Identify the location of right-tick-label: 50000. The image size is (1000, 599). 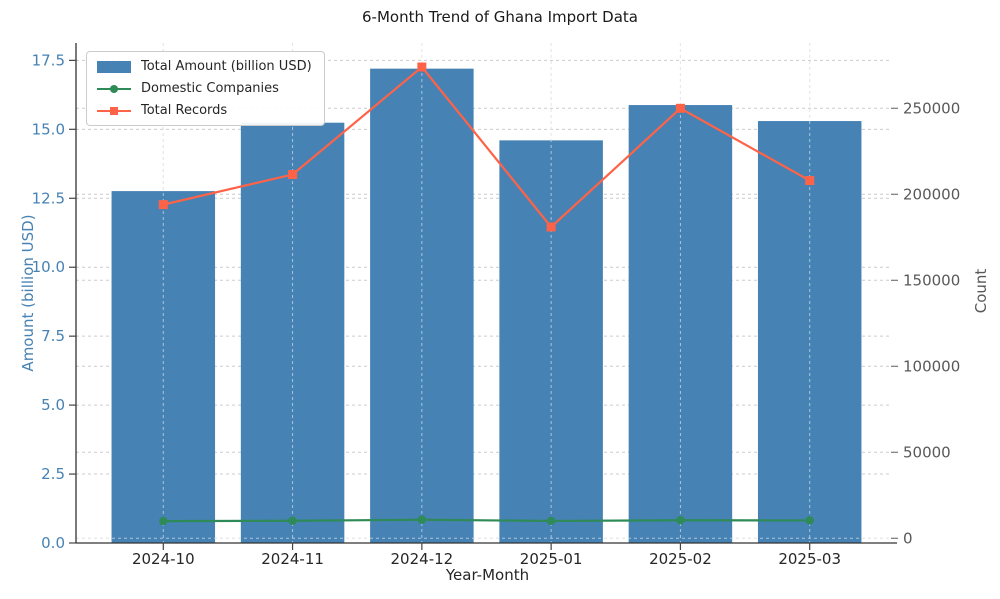
(927, 452).